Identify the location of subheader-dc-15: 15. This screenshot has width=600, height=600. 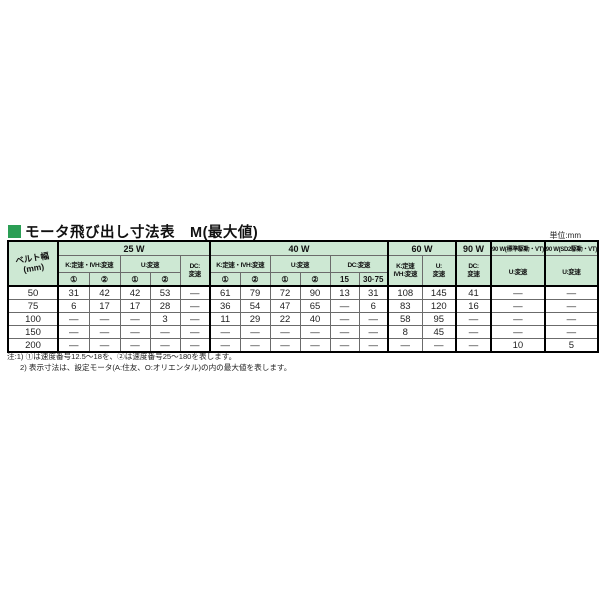
(344, 279).